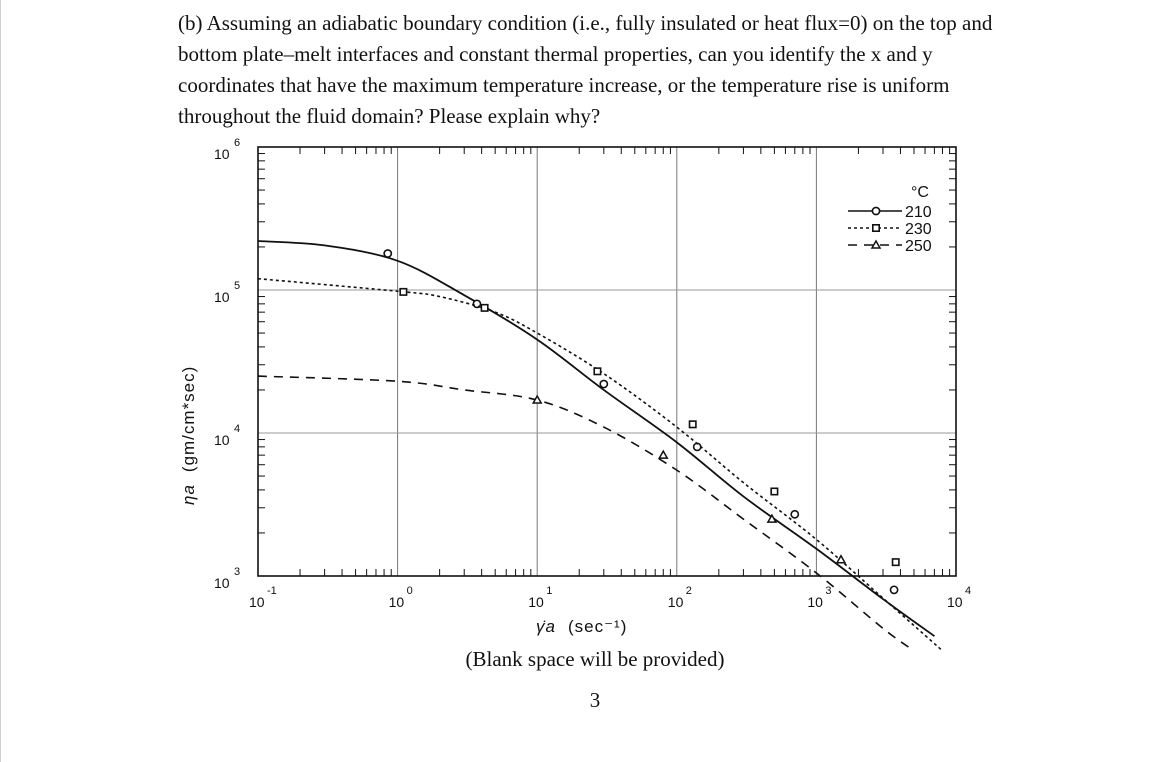  What do you see at coordinates (597, 626) in the screenshot?
I see `x-axis-unit: (sec⁻¹)` at bounding box center [597, 626].